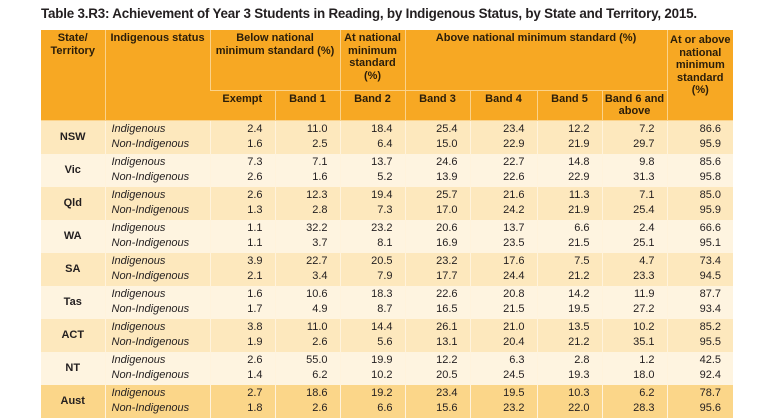 Image resolution: width=769 pixels, height=418 pixels. What do you see at coordinates (437, 409) in the screenshot?
I see `value-cell: 15.6` at bounding box center [437, 409].